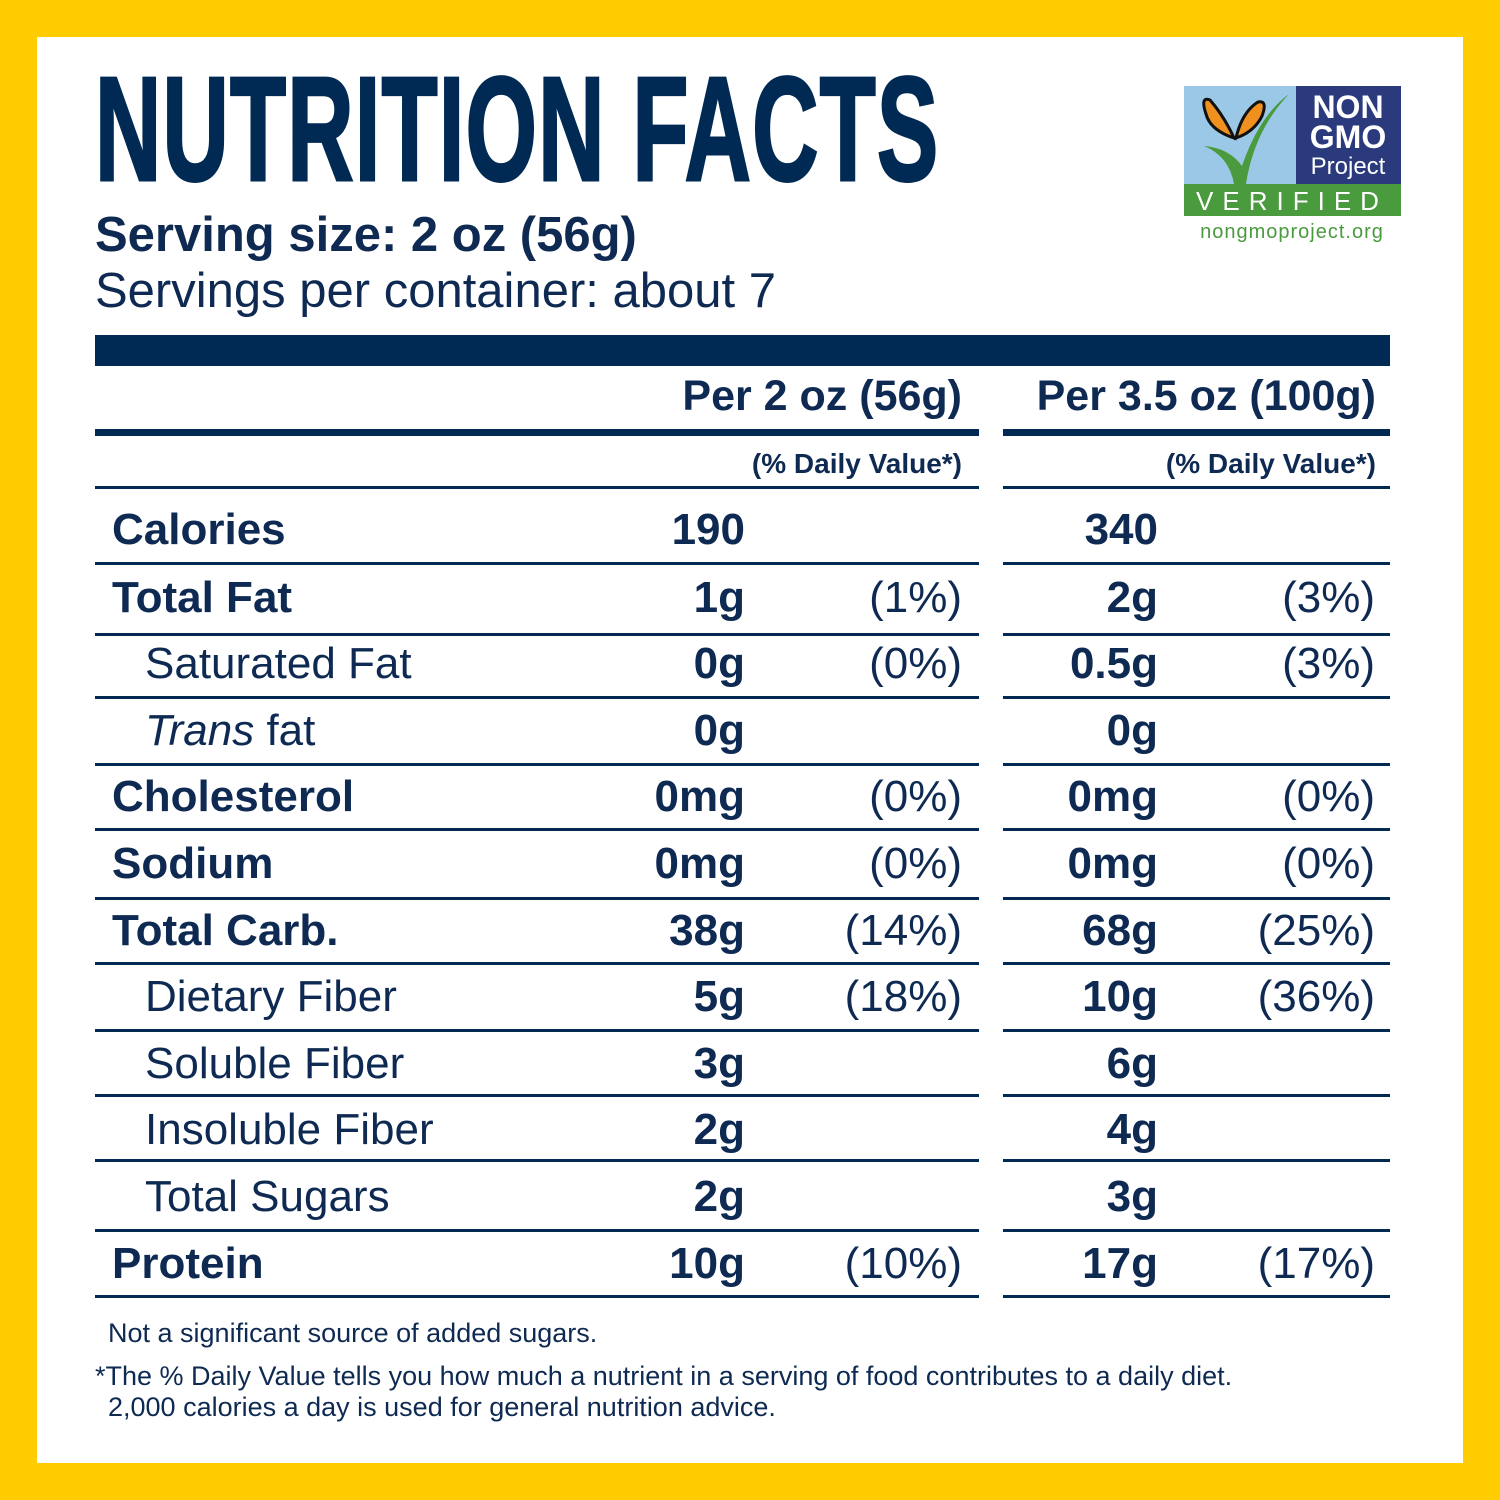 This screenshot has height=1500, width=1500. I want to click on daily-value-per-serving: (14%), so click(903, 930).